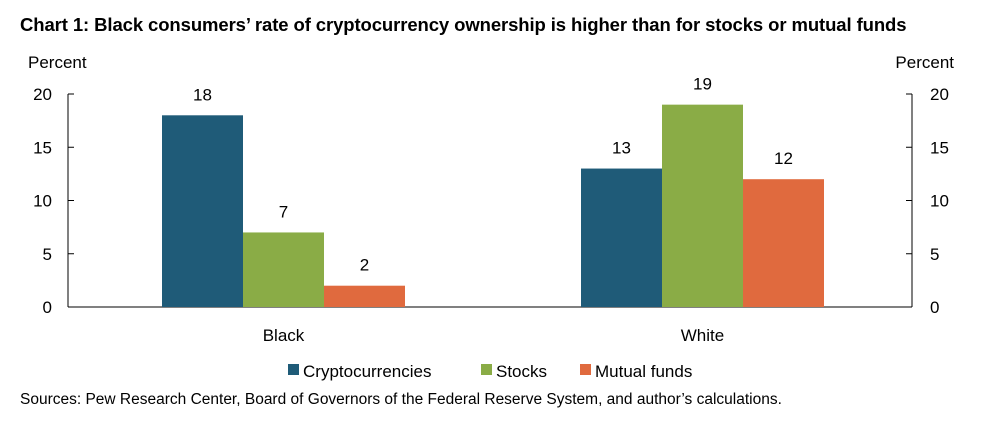 The height and width of the screenshot is (436, 988). Describe the element at coordinates (934, 307) in the screenshot. I see `right-y-tick-label: 0` at that location.